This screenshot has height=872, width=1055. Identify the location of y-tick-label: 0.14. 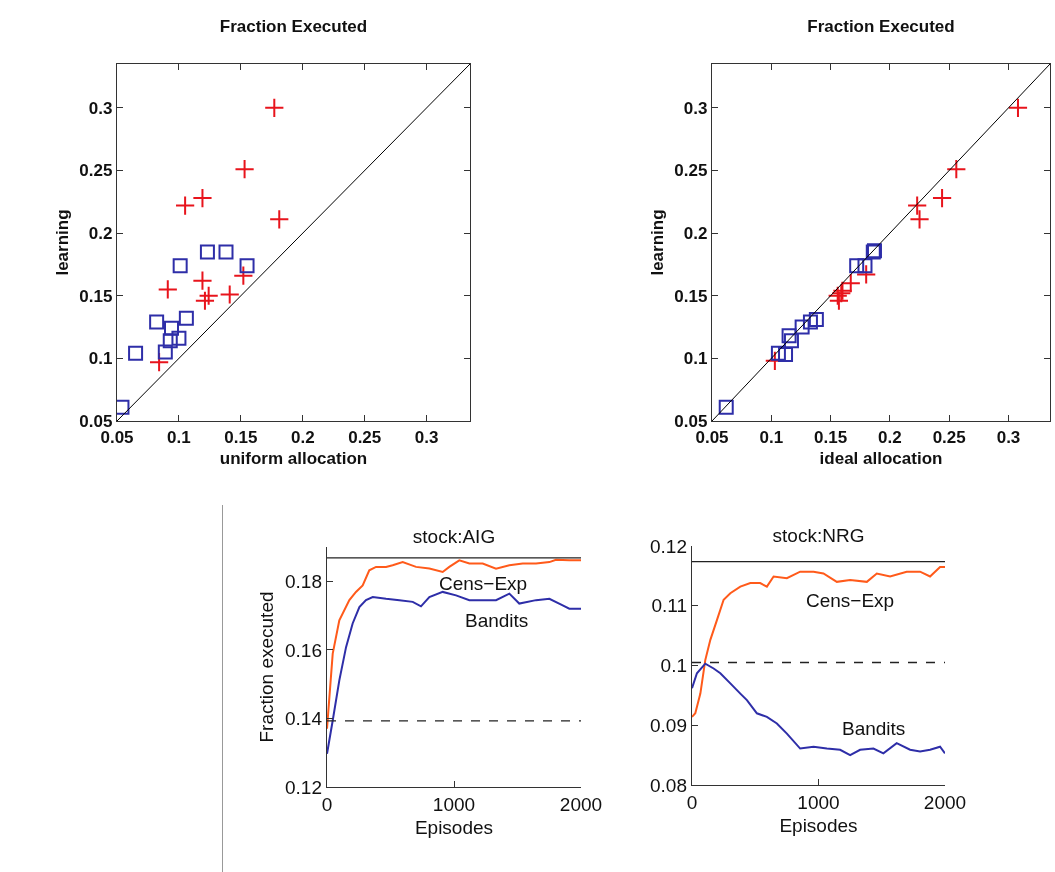
(304, 719).